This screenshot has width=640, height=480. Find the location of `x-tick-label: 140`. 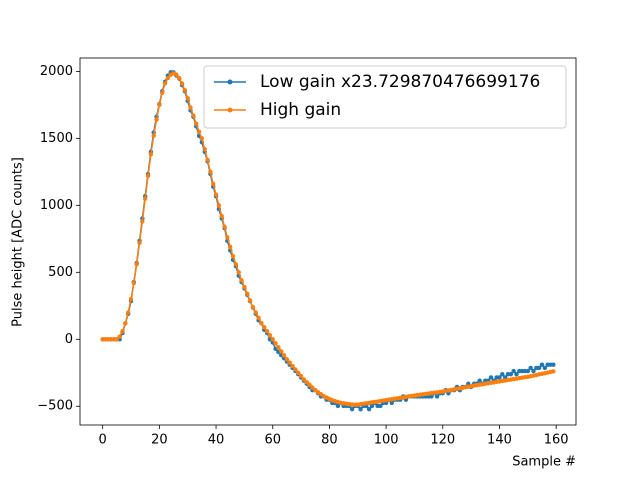

x-tick-label: 140 is located at coordinates (499, 440).